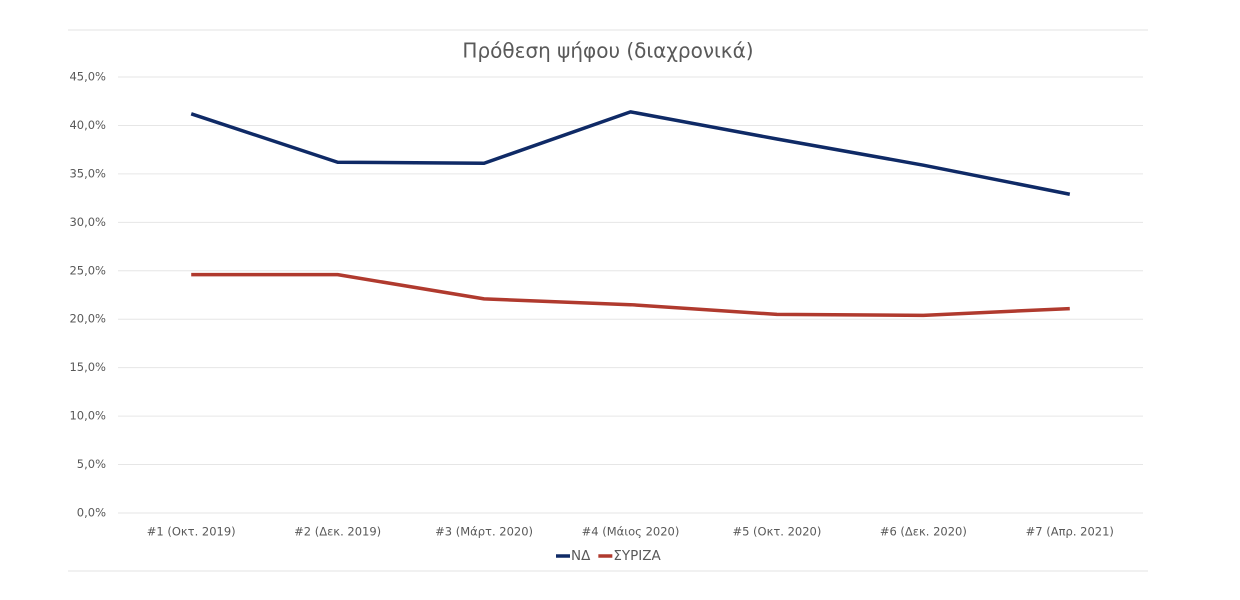  I want to click on y-tick-label: 25,0%, so click(87, 270).